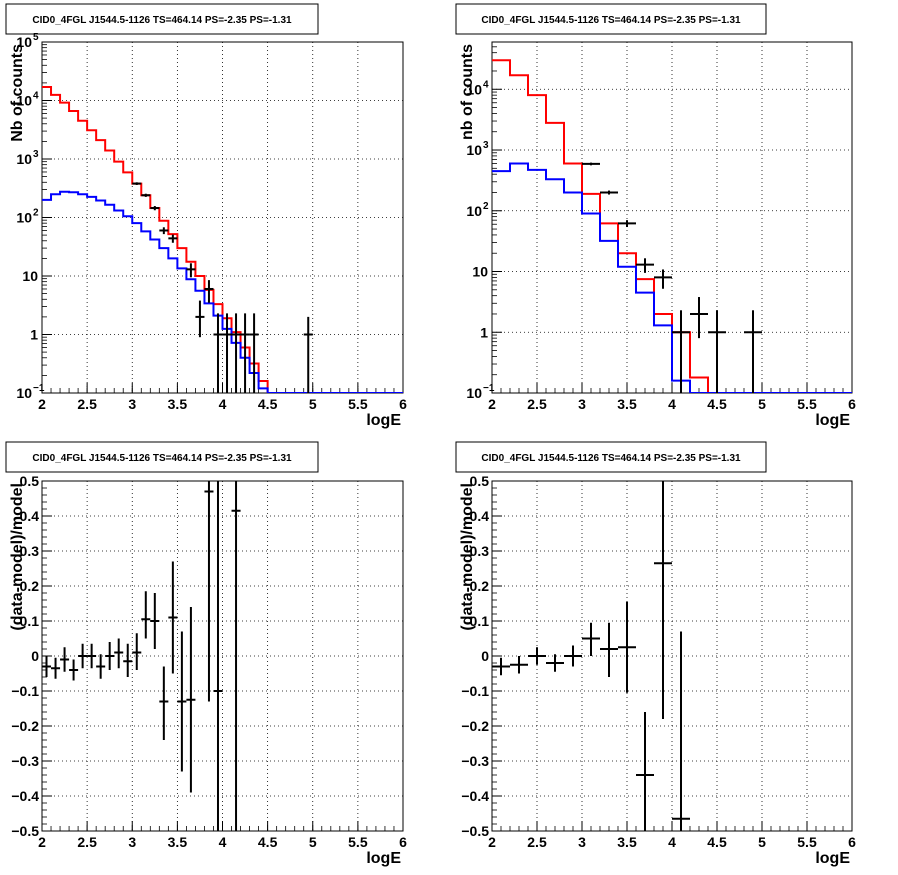 The width and height of the screenshot is (898, 875). I want to click on y-axis-label: (data-model)/model, so click(17, 557).